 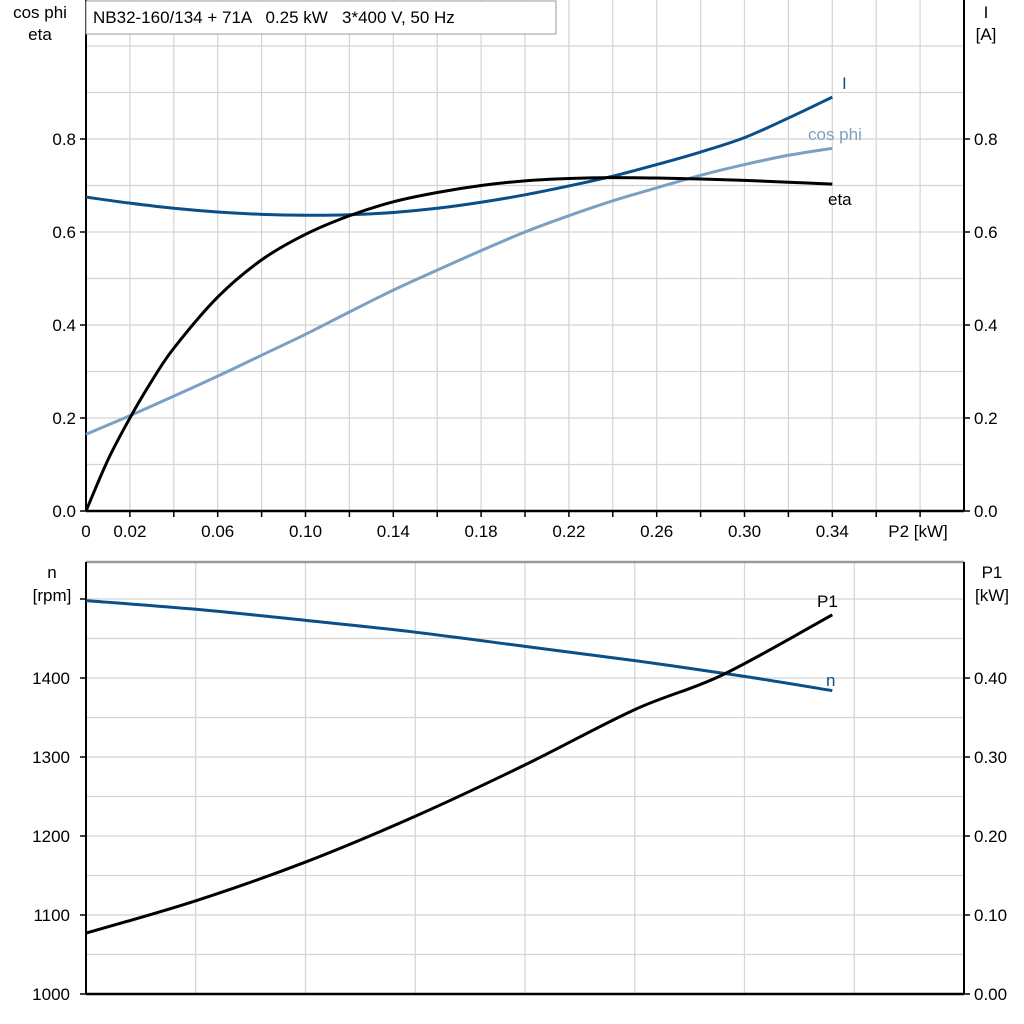 I want to click on y-tick-label-right: 0.30, so click(x=990, y=757).